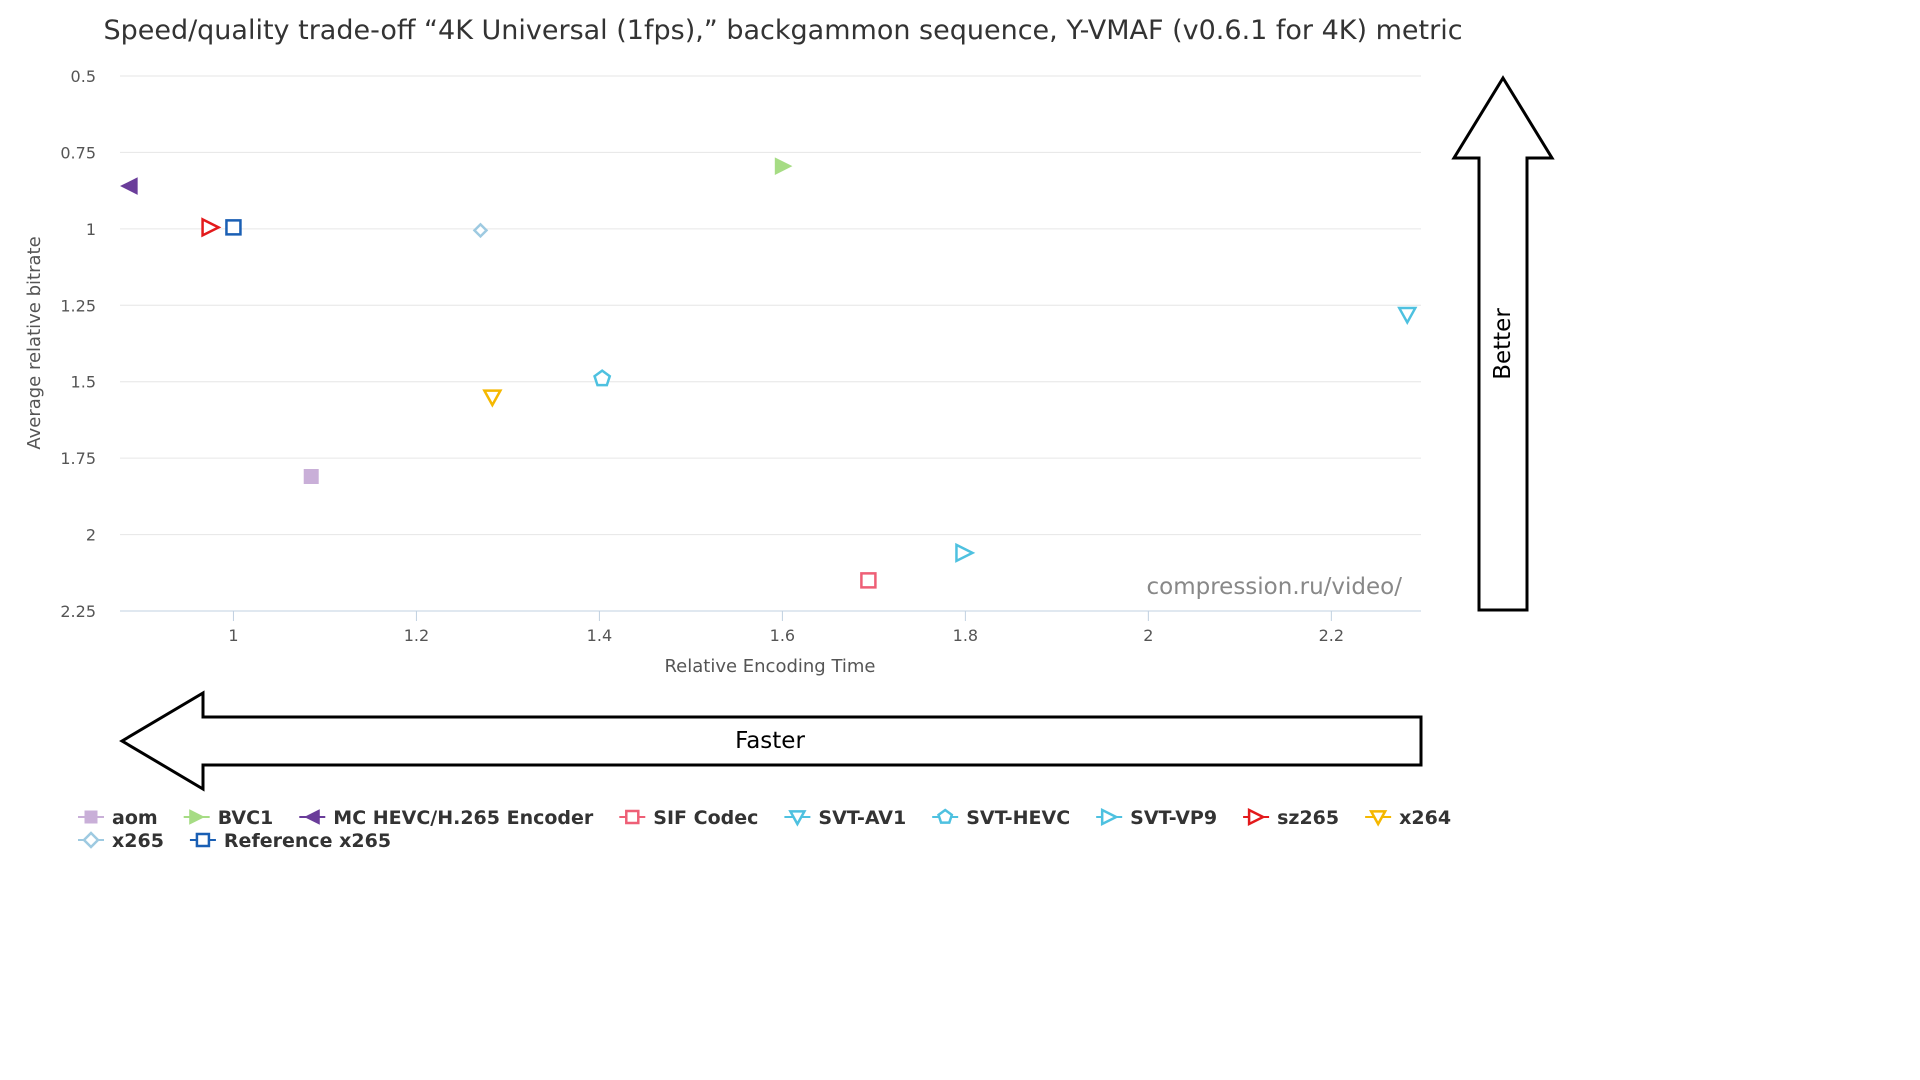  What do you see at coordinates (246, 818) in the screenshot?
I see `legend-label: BVC1` at bounding box center [246, 818].